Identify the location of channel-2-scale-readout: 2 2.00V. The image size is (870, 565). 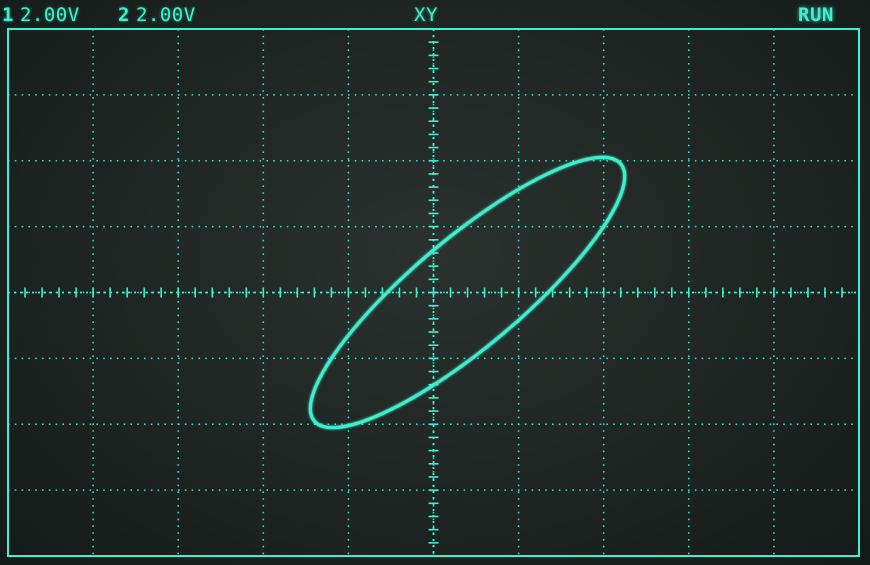
(157, 15).